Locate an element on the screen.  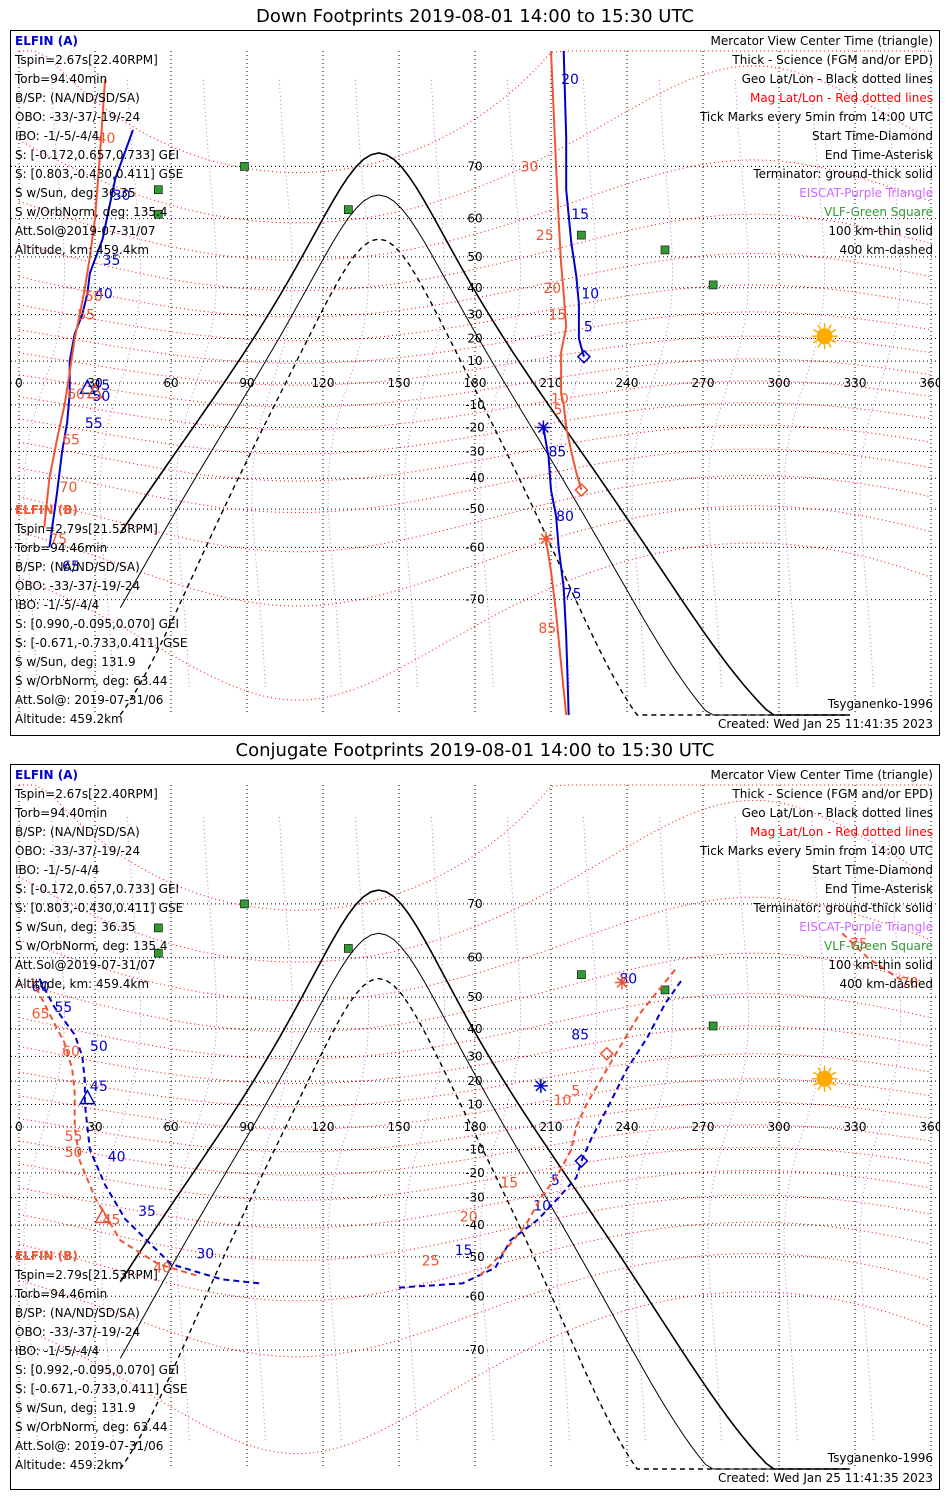
info-line: Altitude, km: 459.4km is located at coordinates (82, 984).